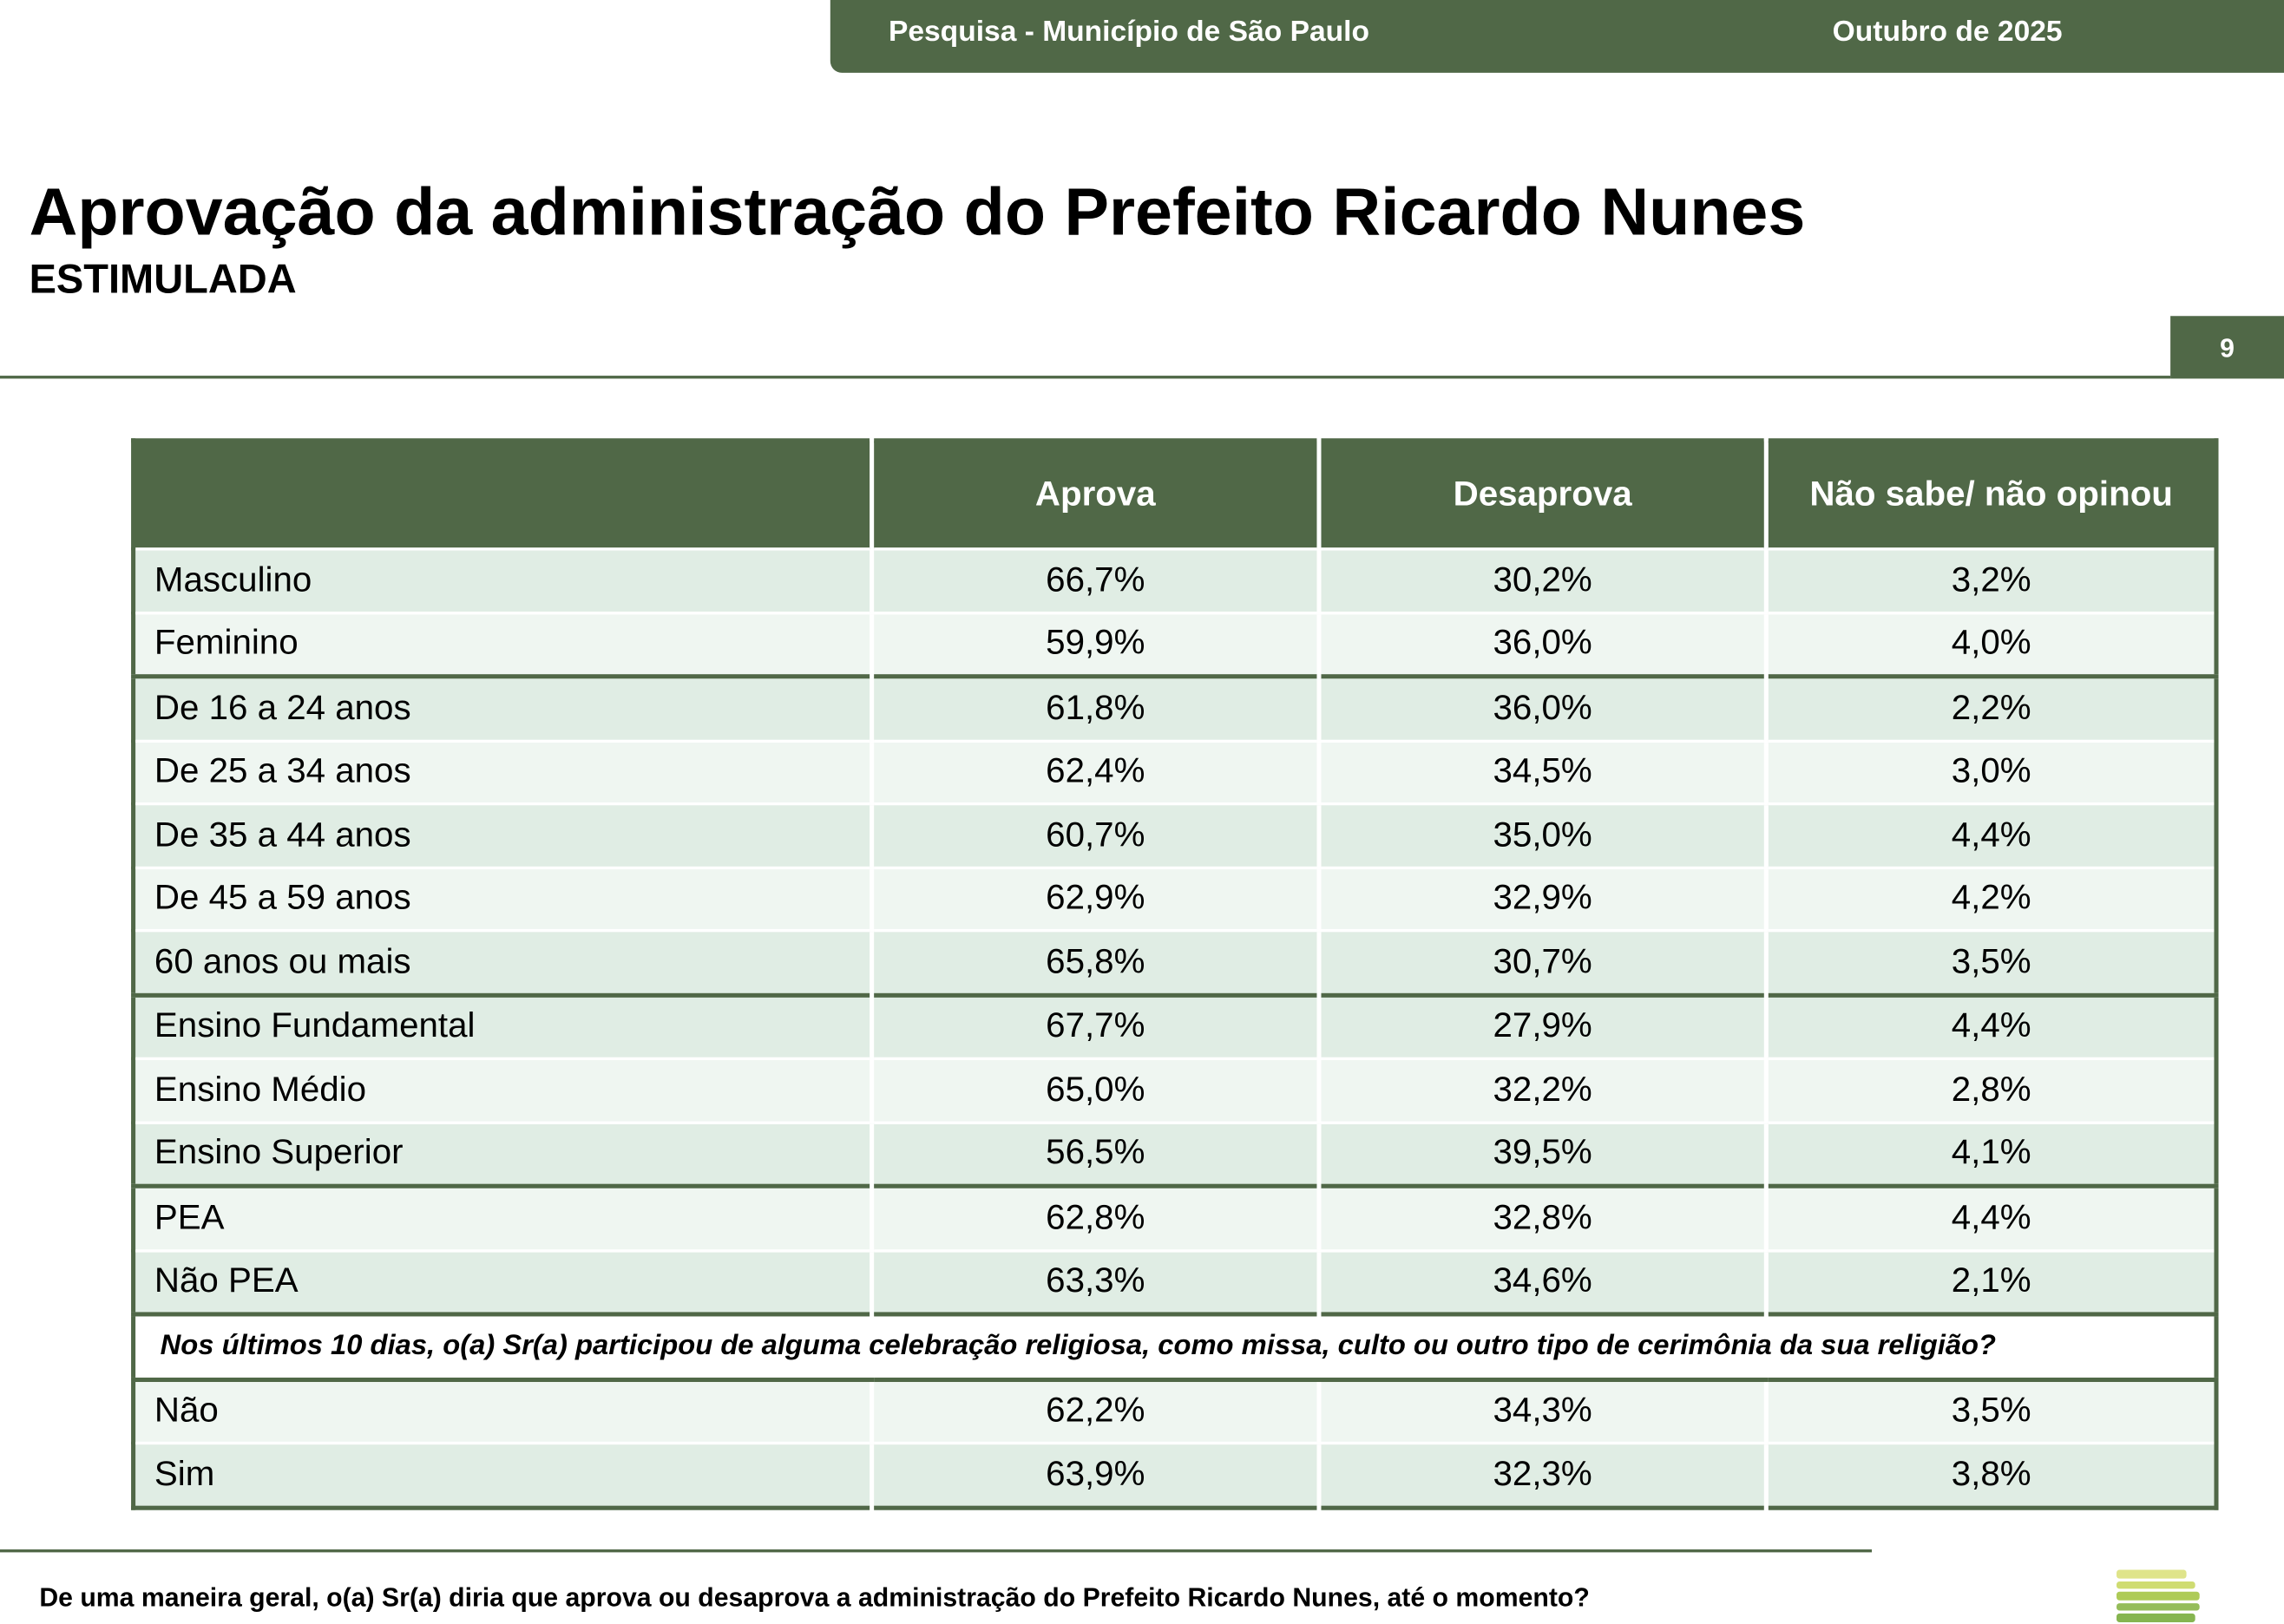  Describe the element at coordinates (1542, 1153) in the screenshot. I see `cell-desaprova: 39,5%` at that location.